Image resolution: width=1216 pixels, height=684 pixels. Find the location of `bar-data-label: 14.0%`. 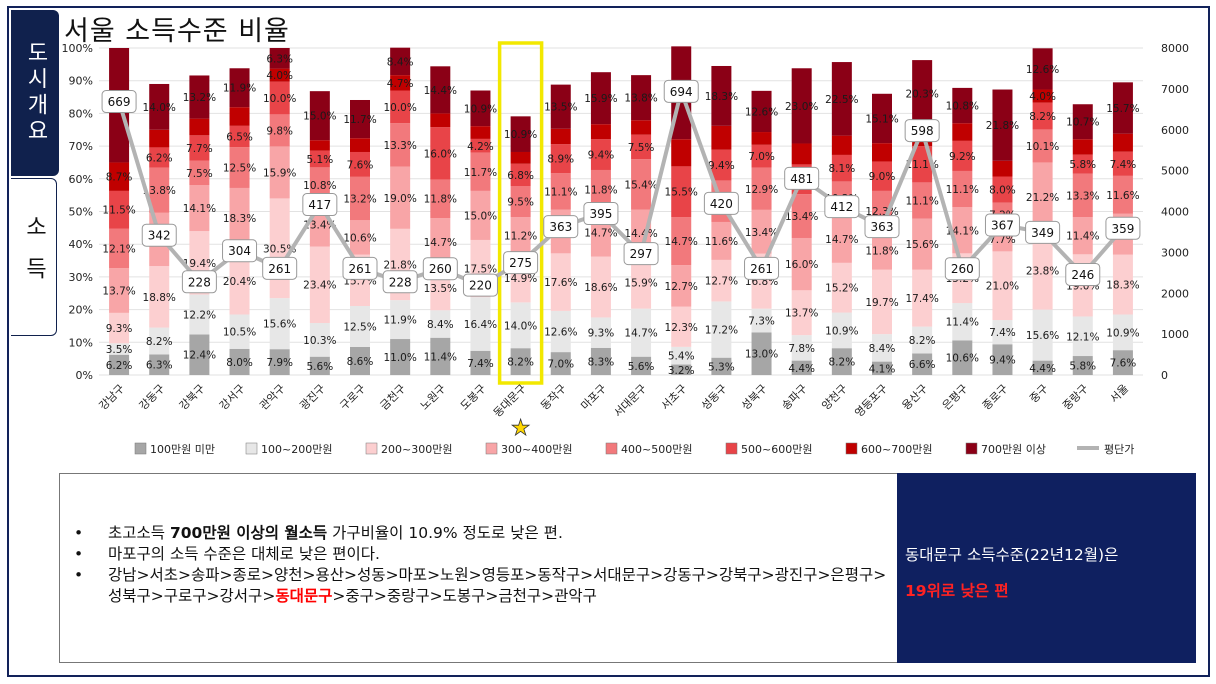

bar-data-label: 14.0% is located at coordinates (159, 108).